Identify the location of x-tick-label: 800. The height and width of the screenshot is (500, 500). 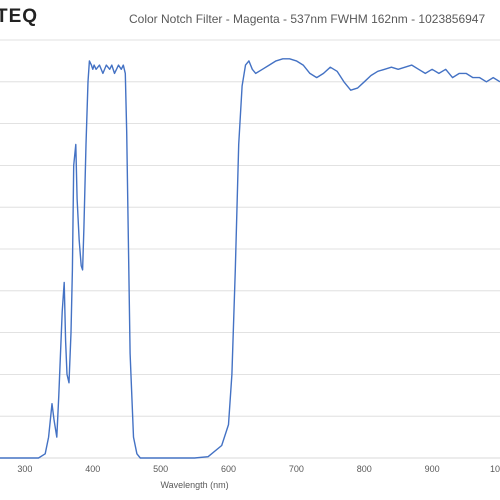
(364, 469).